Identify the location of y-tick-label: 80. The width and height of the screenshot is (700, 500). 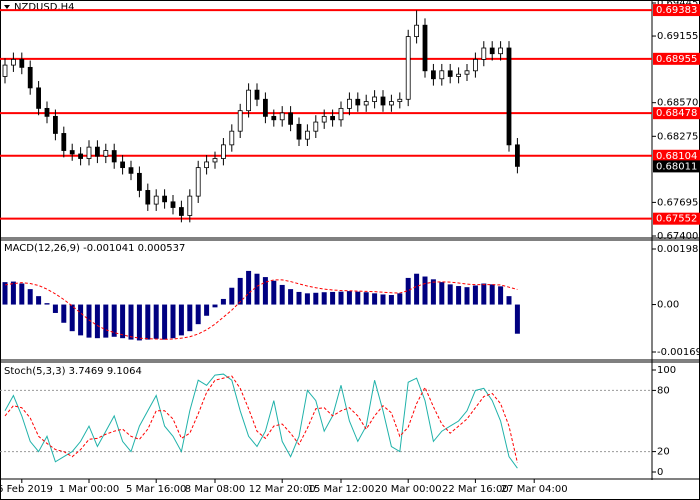
(663, 390).